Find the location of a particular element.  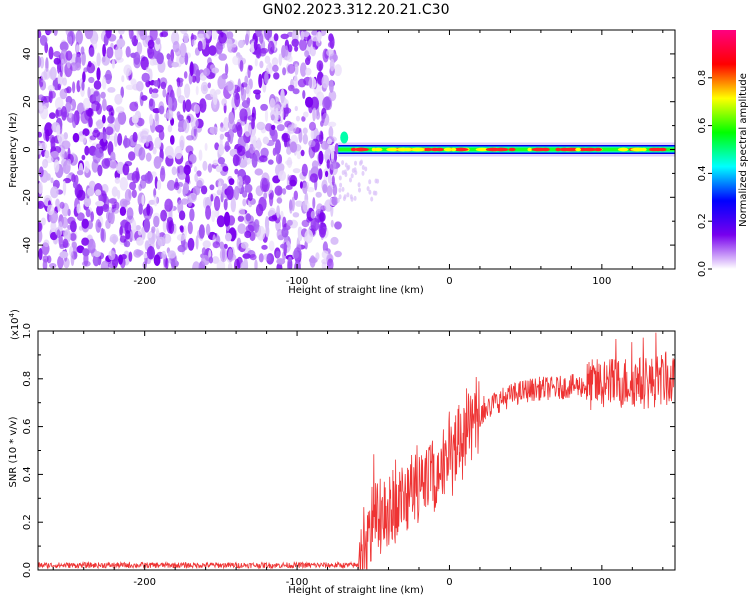

colorbar-tick-label: 0.0 is located at coordinates (702, 269).